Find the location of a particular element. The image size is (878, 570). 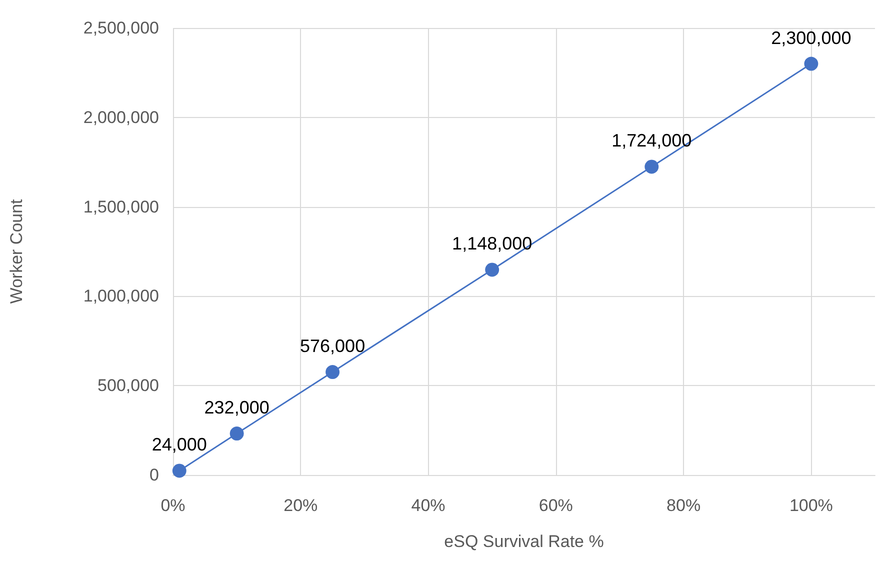

x-tick-label: 20% is located at coordinates (301, 505).